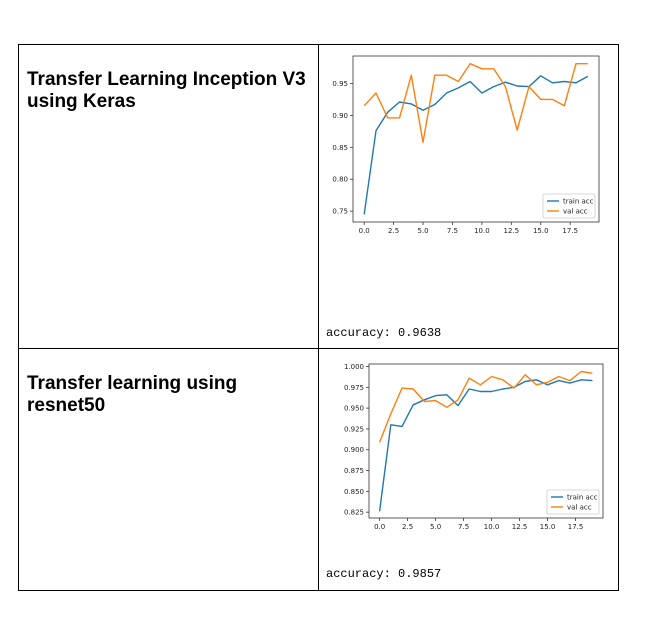 The width and height of the screenshot is (657, 623). I want to click on y-tick-label: 0.900, so click(354, 450).